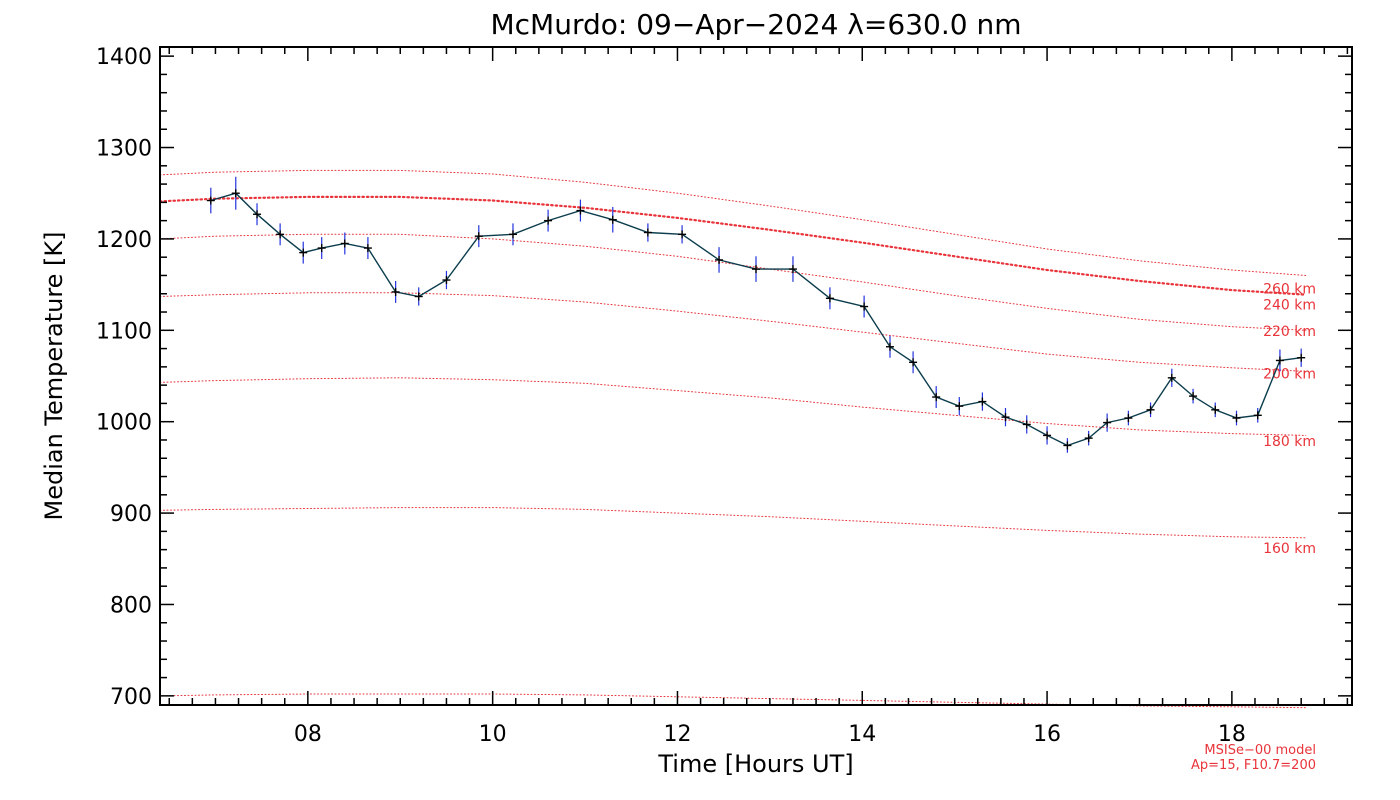  Describe the element at coordinates (124, 240) in the screenshot. I see `y-tick-label: 1200` at that location.